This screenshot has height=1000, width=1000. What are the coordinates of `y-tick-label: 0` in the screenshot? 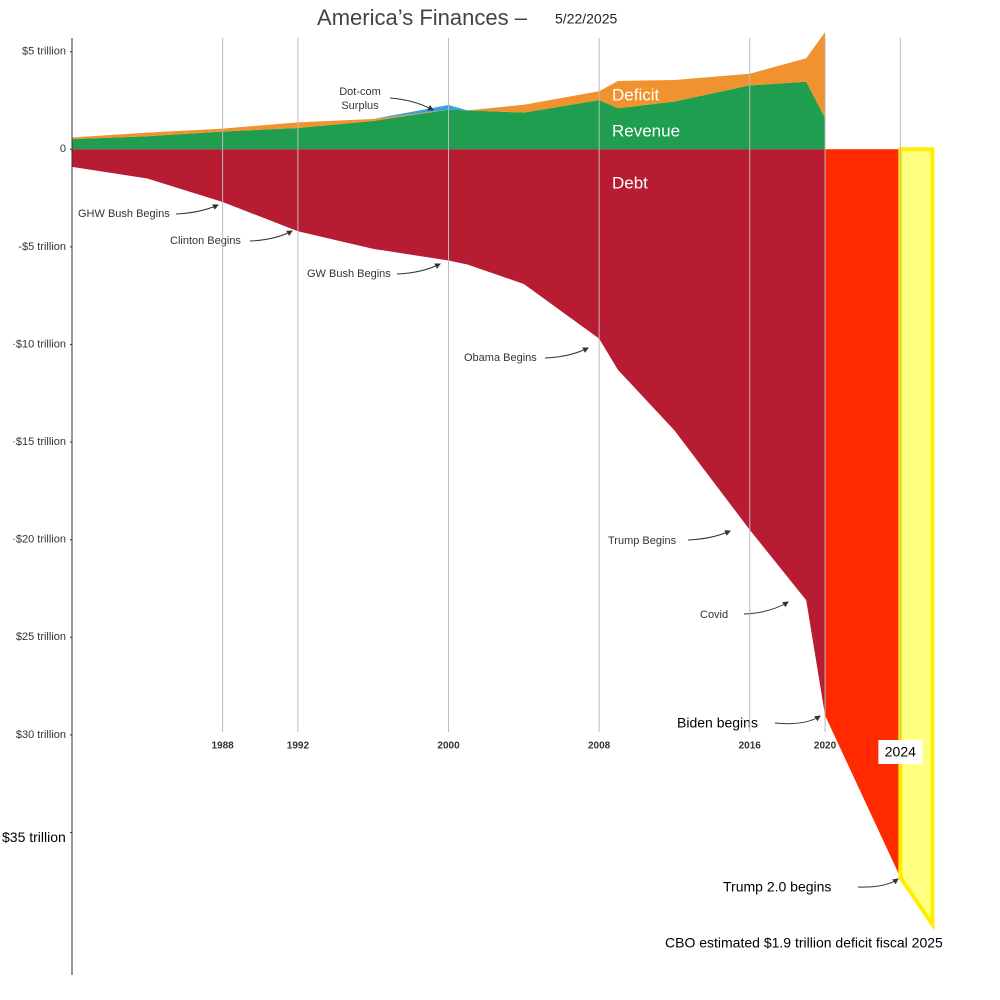 It's located at (63, 149).